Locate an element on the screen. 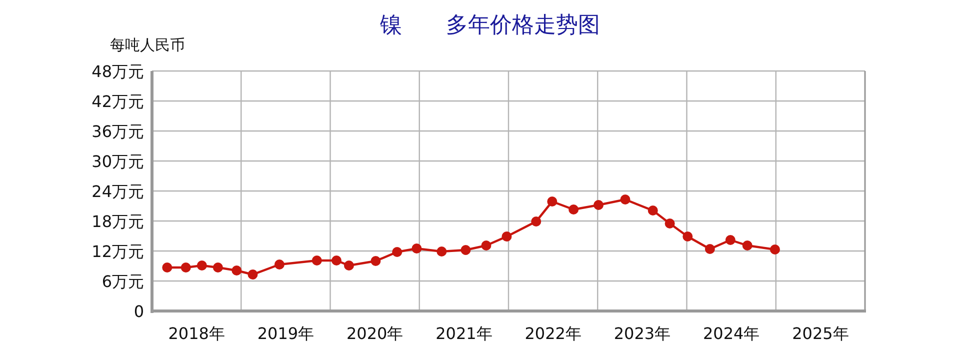 The image size is (977, 357). x-tick-label: 2019年 is located at coordinates (285, 333).